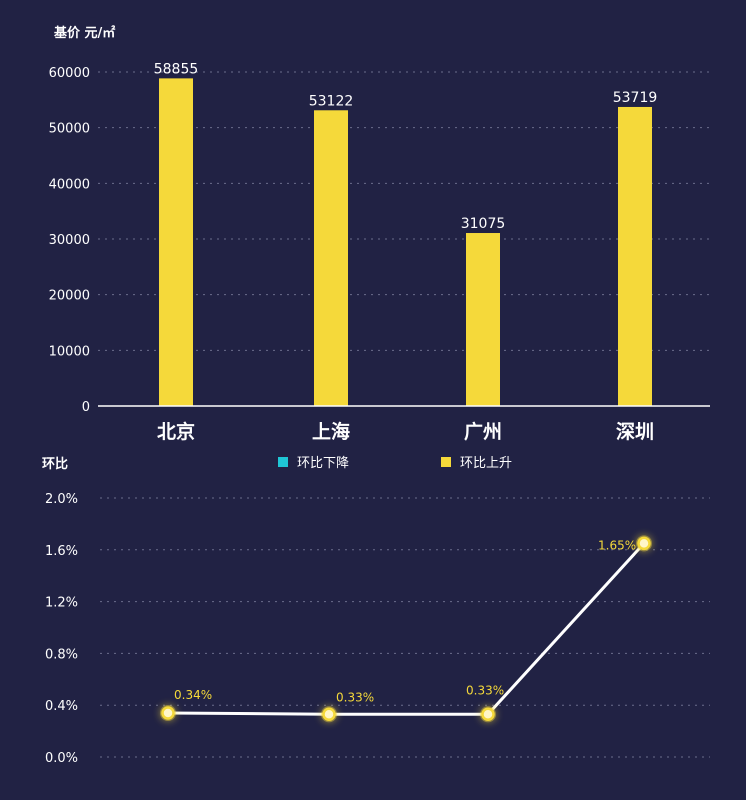  What do you see at coordinates (69, 351) in the screenshot?
I see `bar-y-tick-label: 10000` at bounding box center [69, 351].